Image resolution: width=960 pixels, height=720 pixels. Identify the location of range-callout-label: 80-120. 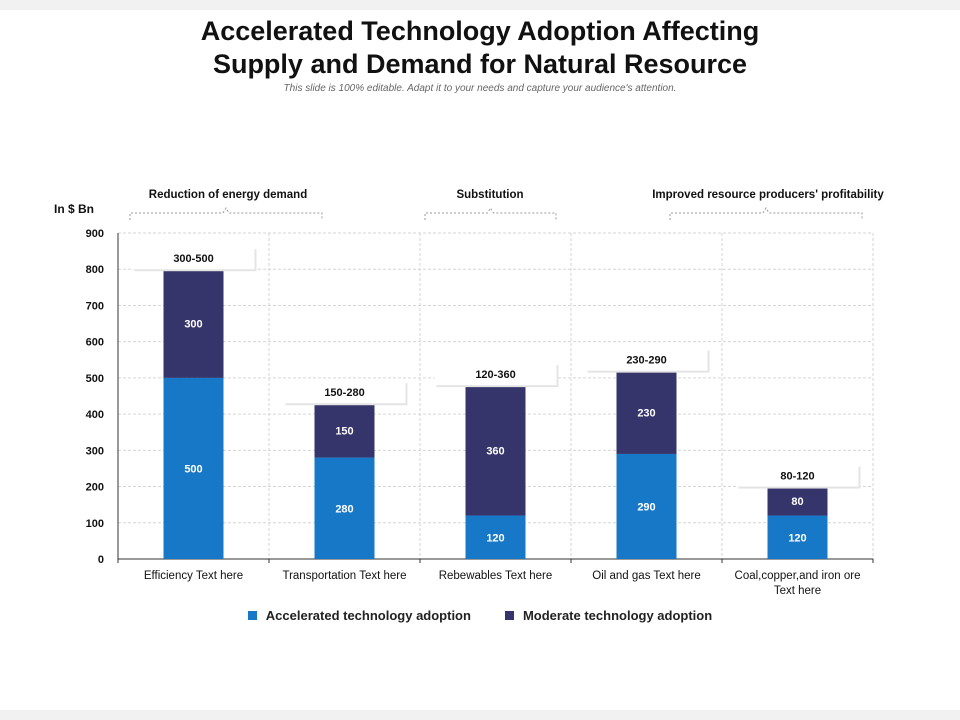
(797, 477).